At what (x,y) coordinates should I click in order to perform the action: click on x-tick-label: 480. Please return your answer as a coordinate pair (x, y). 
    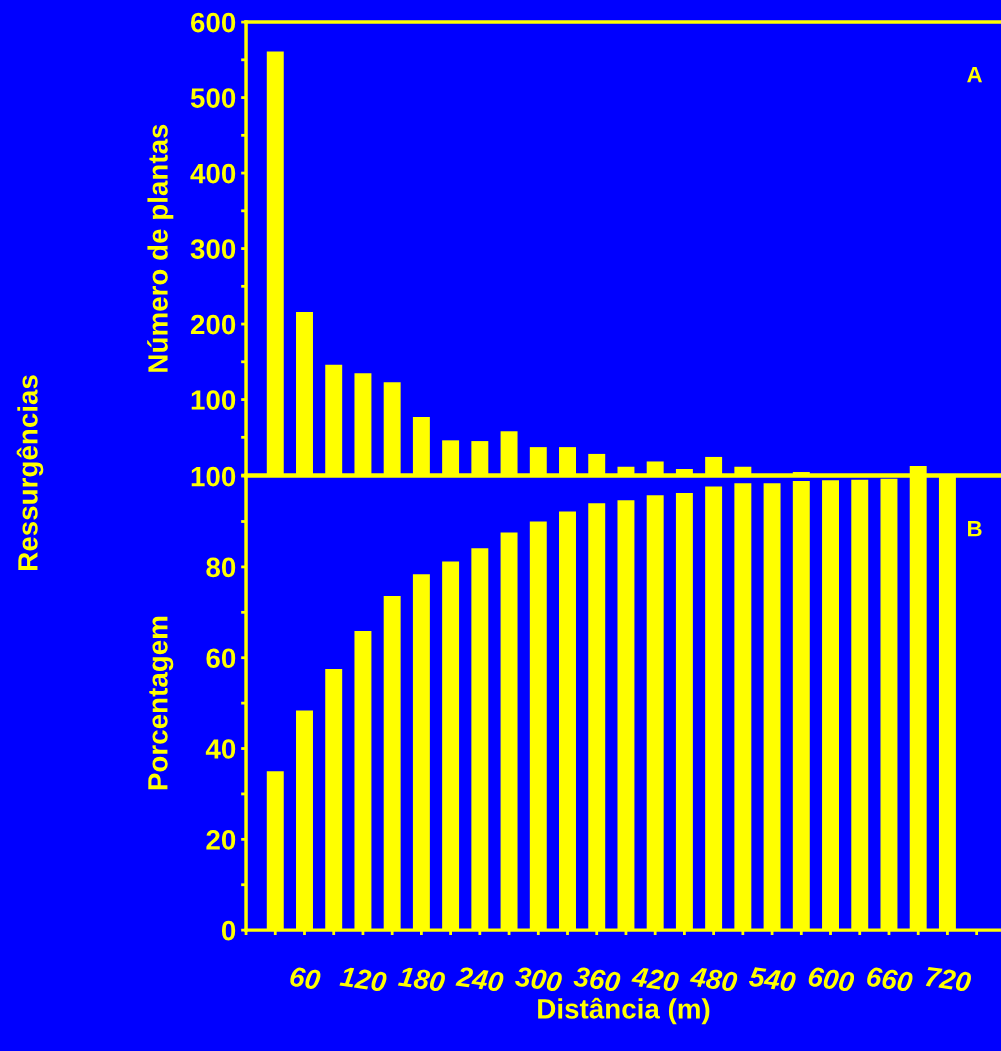
    Looking at the image, I should click on (714, 979).